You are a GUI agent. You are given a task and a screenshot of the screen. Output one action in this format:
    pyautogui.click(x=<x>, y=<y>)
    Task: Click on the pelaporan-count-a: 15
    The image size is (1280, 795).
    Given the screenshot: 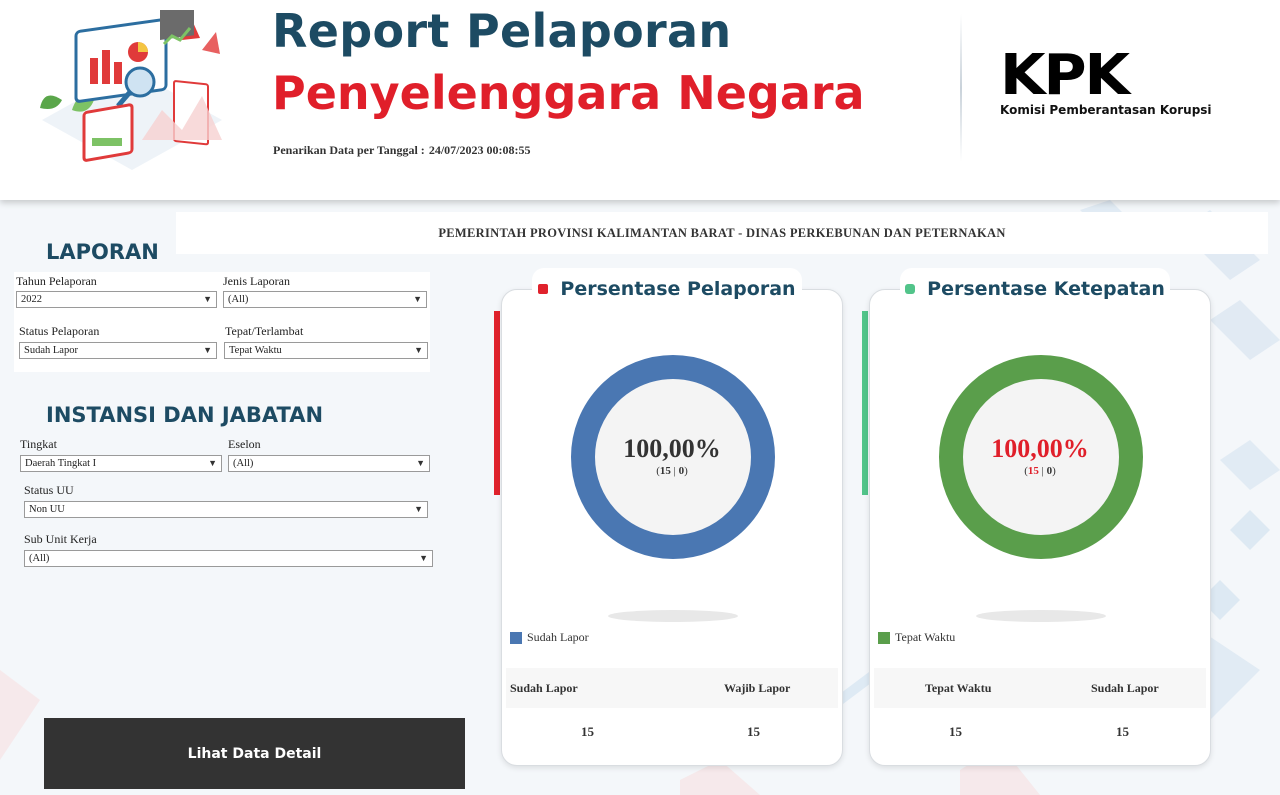 What is the action you would take?
    pyautogui.click(x=665, y=471)
    